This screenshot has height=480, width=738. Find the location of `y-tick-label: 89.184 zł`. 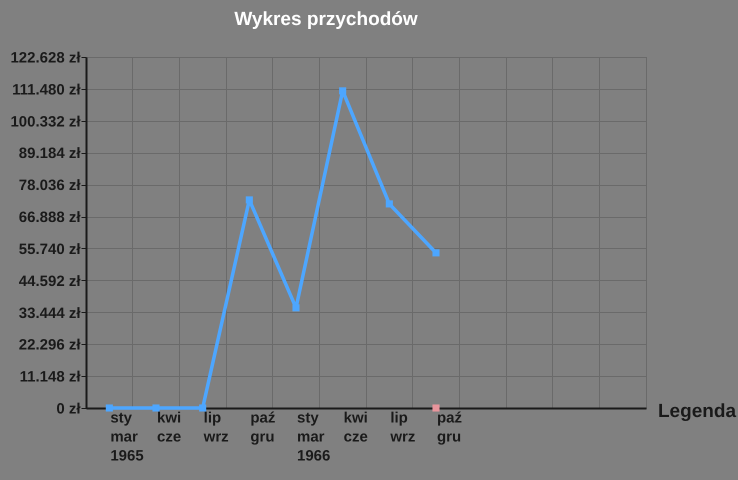

y-tick-label: 89.184 zł is located at coordinates (50, 153).